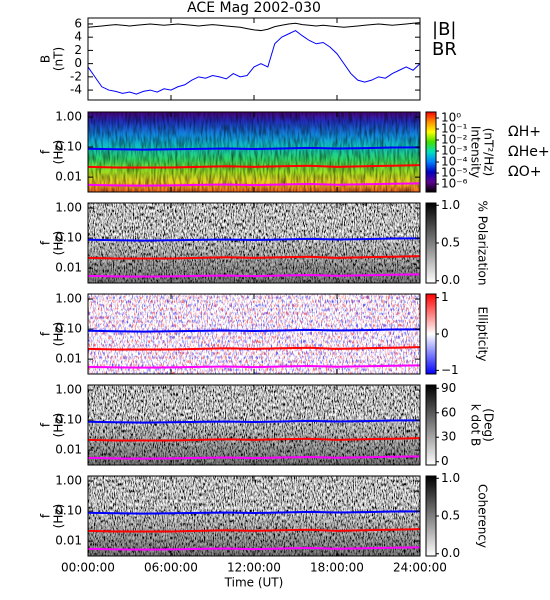  I want to click on chart-title: ACE Mag 2002-030, so click(254, 8).